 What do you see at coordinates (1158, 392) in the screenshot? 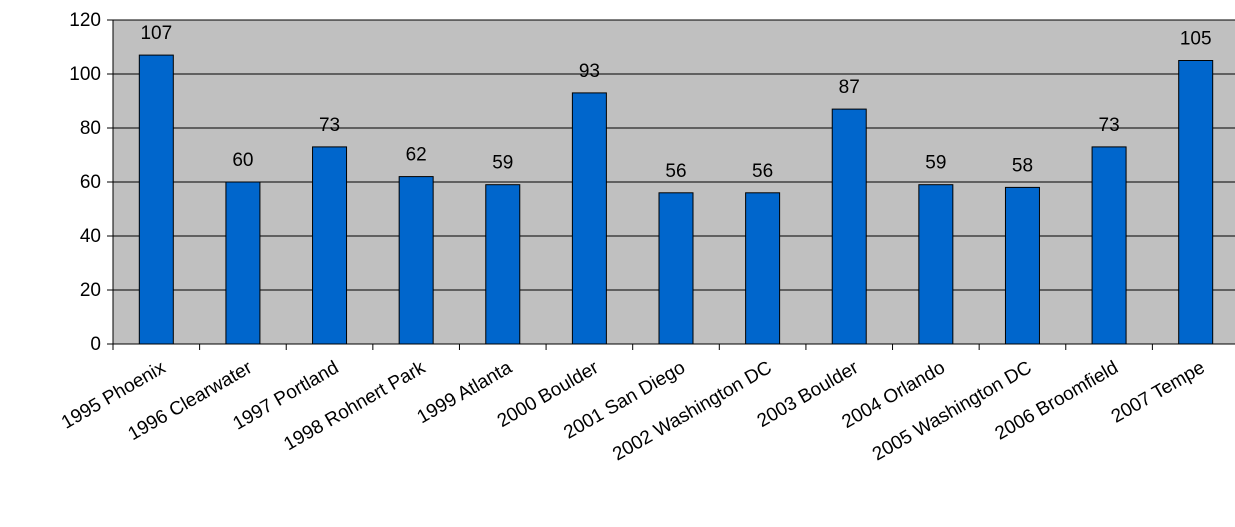
I see `x-tick-label: 2007 Tempe` at bounding box center [1158, 392].